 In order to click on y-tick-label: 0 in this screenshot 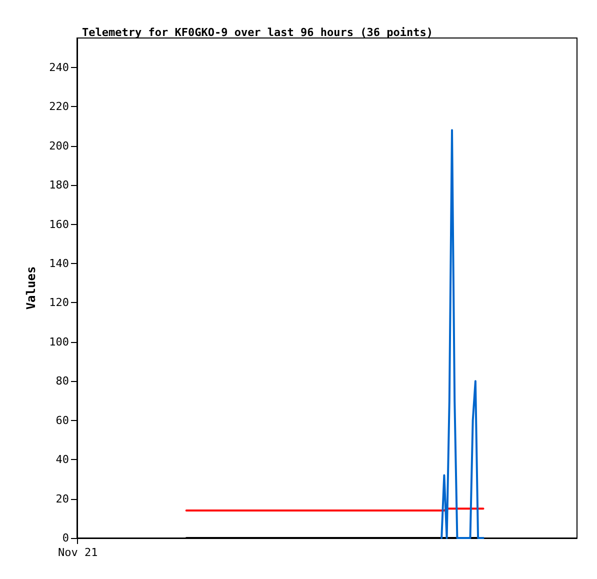, I will do `click(65, 538)`.